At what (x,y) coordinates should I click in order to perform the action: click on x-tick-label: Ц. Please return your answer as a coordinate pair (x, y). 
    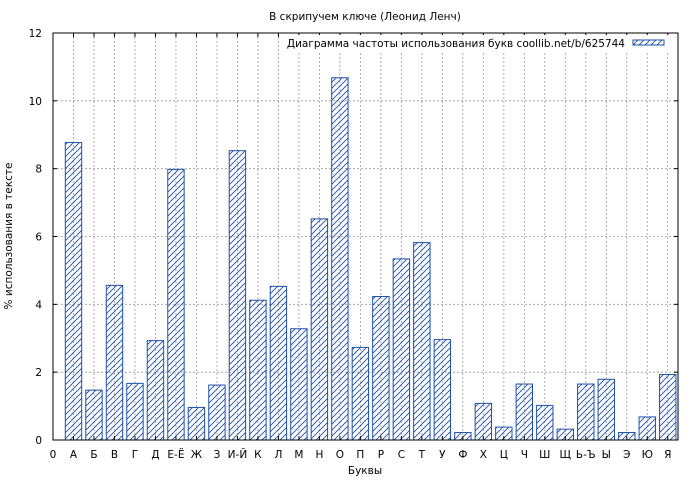
    Looking at the image, I should click on (504, 455).